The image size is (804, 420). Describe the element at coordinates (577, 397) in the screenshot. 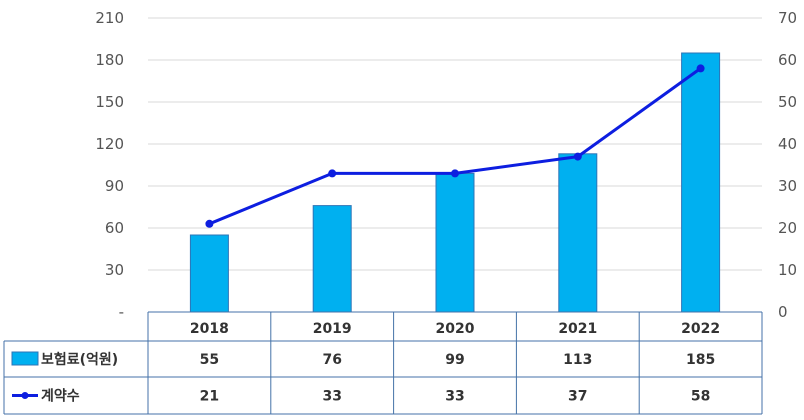

I see `data-label: 37` at that location.